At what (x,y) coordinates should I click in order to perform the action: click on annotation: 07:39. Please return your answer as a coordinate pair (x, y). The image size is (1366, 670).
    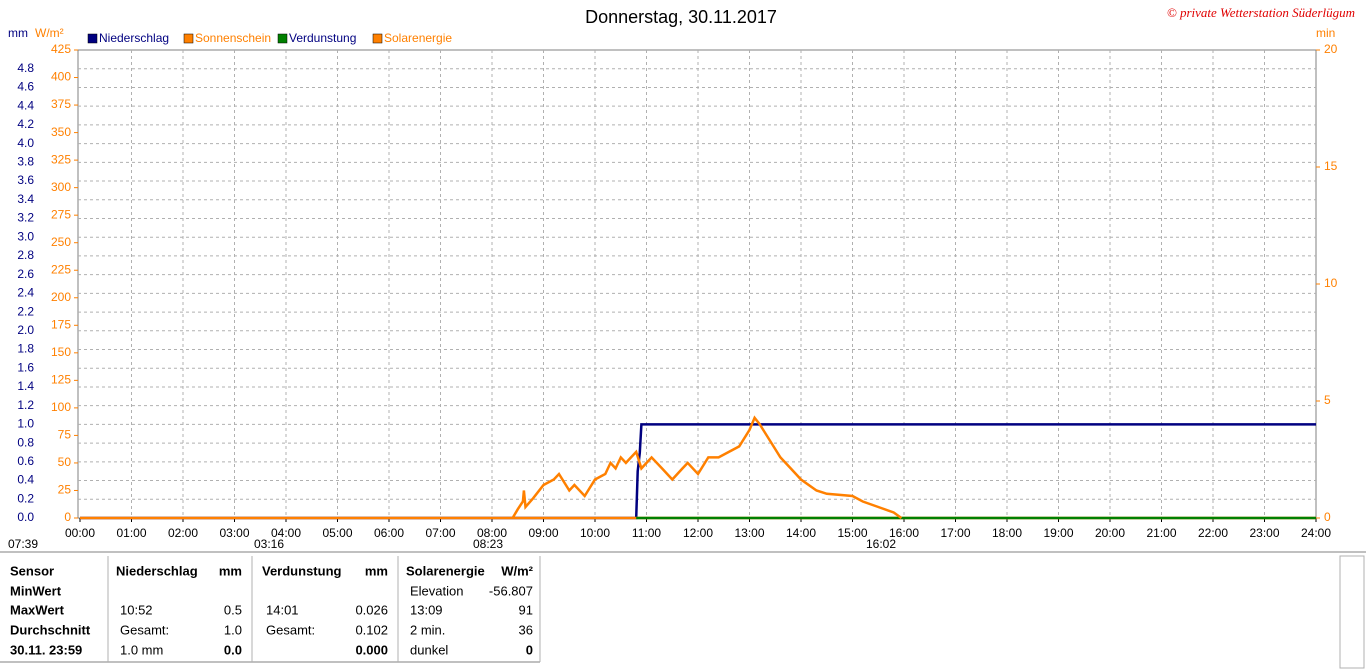
    Looking at the image, I should click on (23, 544).